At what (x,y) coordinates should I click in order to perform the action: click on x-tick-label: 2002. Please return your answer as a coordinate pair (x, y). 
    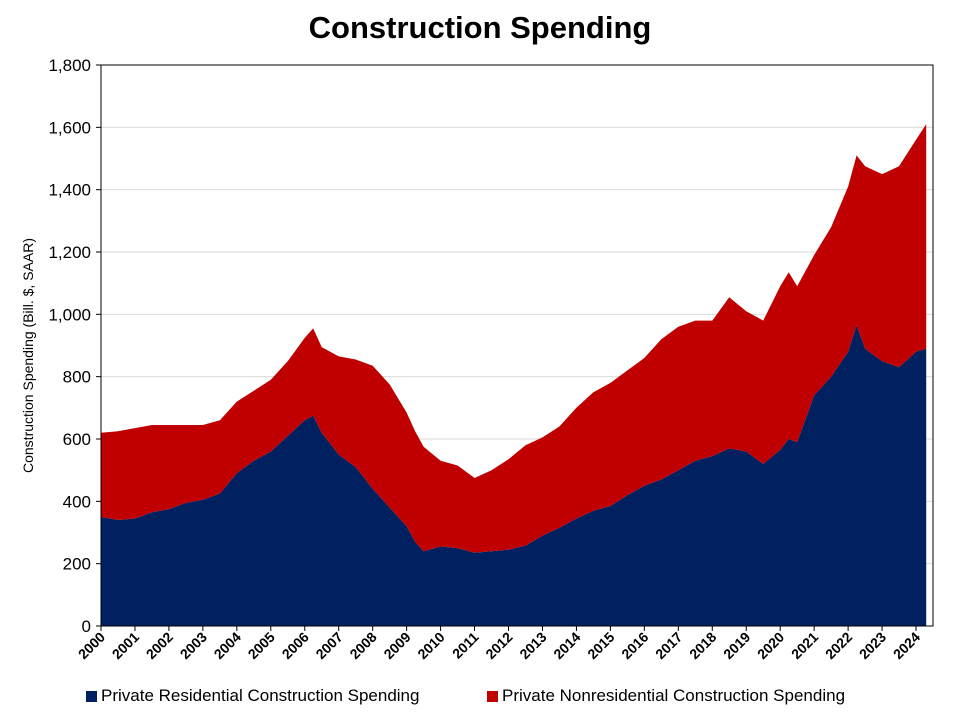
    Looking at the image, I should click on (159, 645).